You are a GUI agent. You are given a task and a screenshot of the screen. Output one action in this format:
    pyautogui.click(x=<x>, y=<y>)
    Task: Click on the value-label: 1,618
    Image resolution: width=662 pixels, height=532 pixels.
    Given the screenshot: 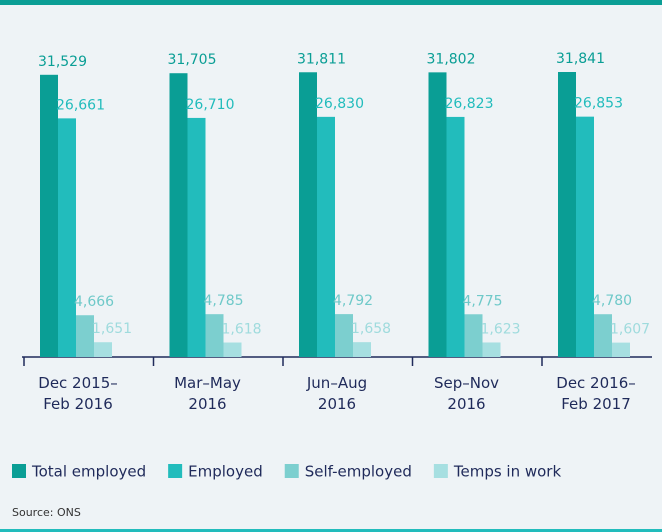 What is the action you would take?
    pyautogui.click(x=242, y=330)
    